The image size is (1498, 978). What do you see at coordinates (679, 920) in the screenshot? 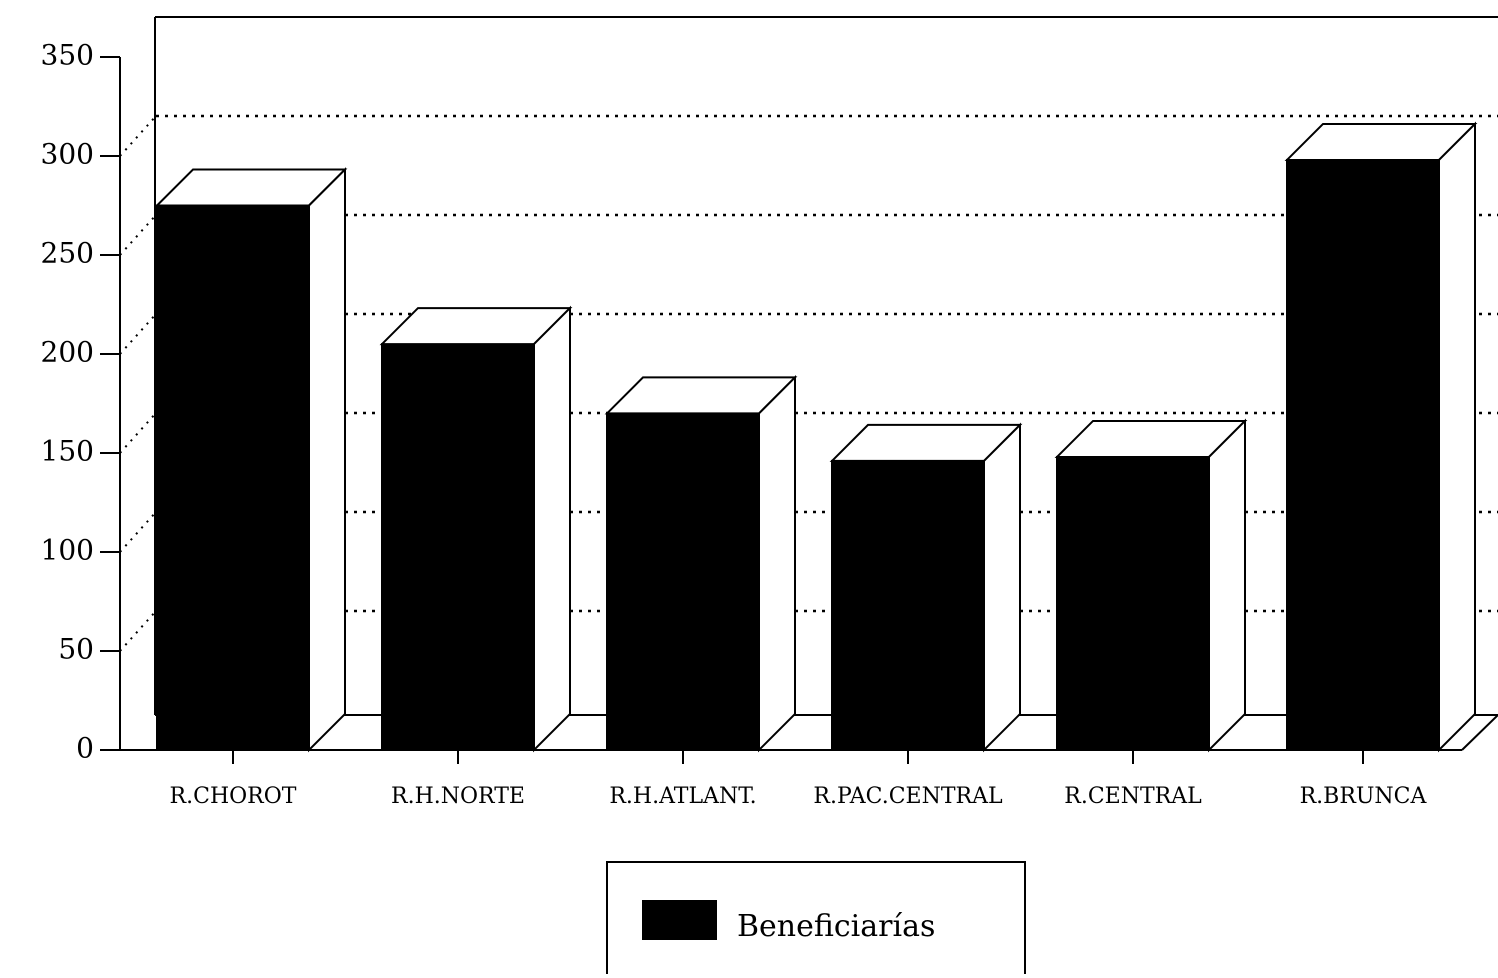
I see `legend-swatch` at bounding box center [679, 920].